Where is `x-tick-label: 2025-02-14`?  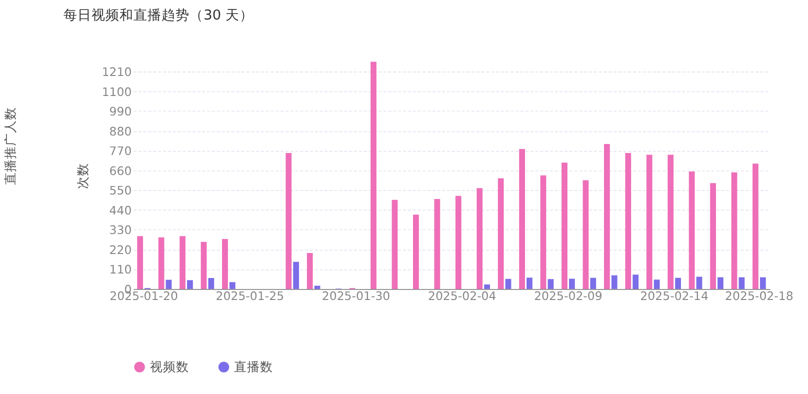
x-tick-label: 2025-02-14 is located at coordinates (674, 296).